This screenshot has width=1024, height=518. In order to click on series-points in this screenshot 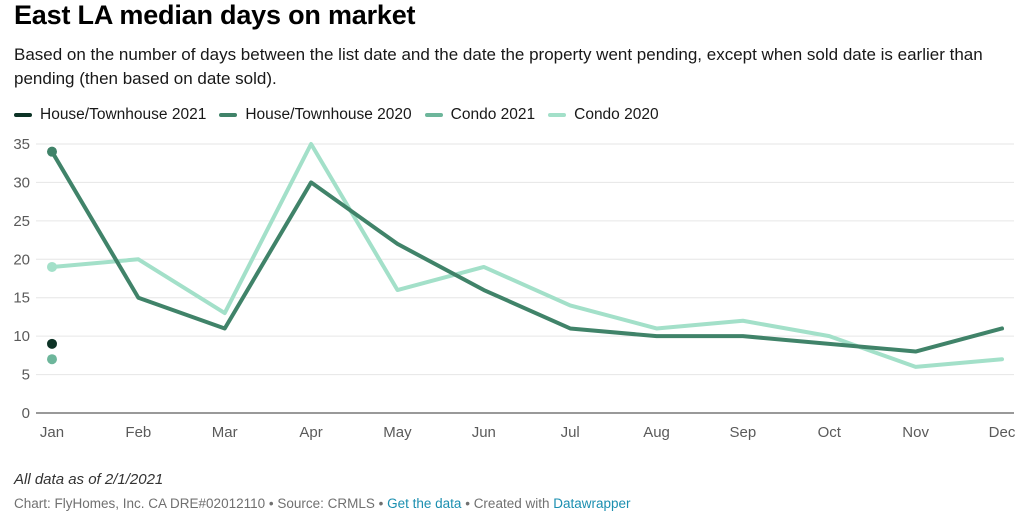, I will do `click(52, 255)`.